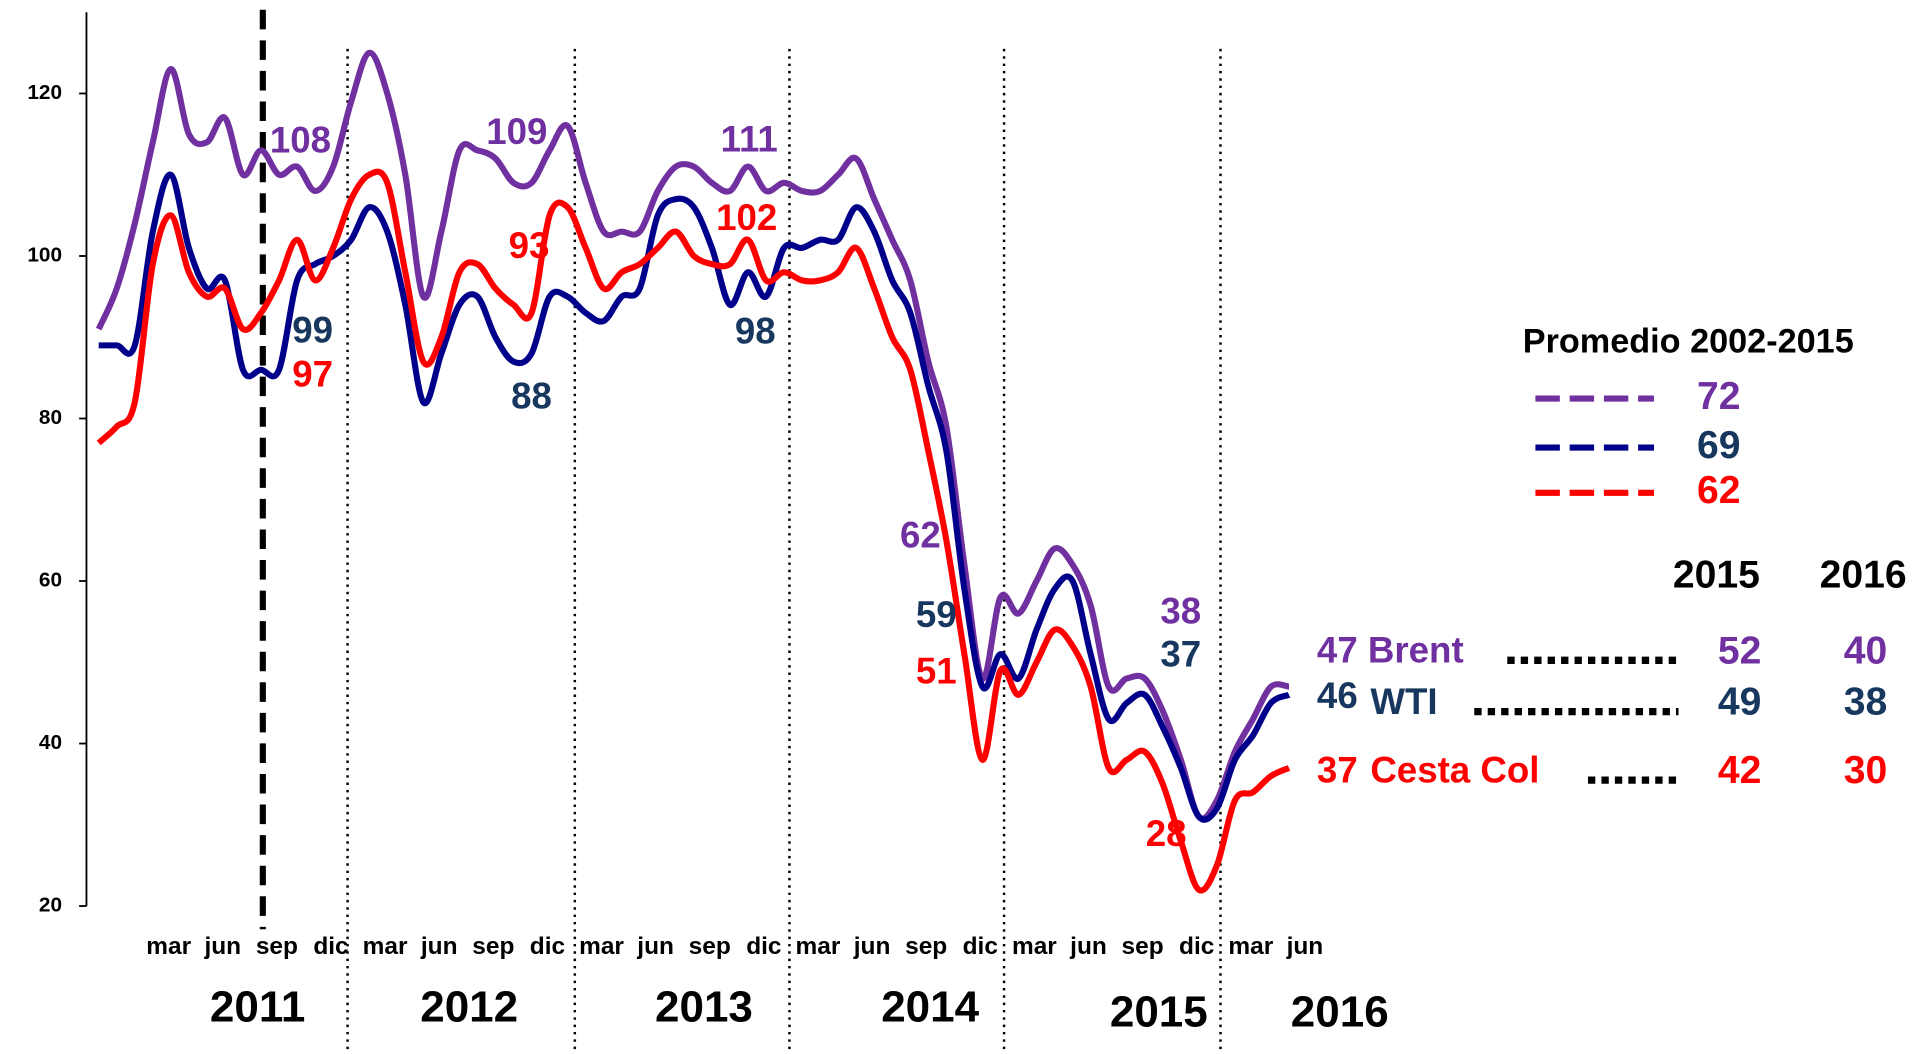  I want to click on data-label: 46, so click(1337, 695).